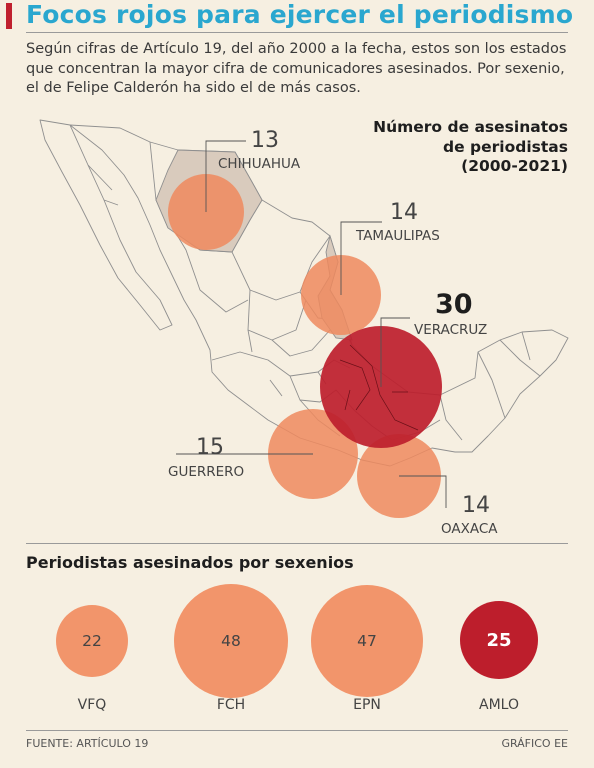  Describe the element at coordinates (534, 743) in the screenshot. I see `graphic-credit: GRÁFICO EE` at that location.